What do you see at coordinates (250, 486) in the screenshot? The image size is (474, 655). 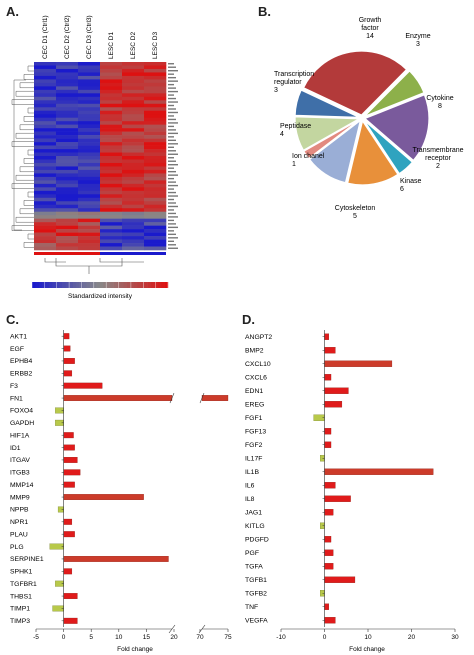 I see `bar-category-label: IL6` at bounding box center [250, 486].